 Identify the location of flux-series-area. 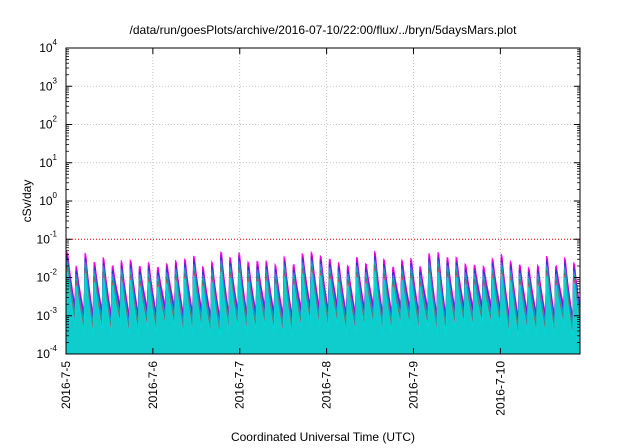
(323, 312).